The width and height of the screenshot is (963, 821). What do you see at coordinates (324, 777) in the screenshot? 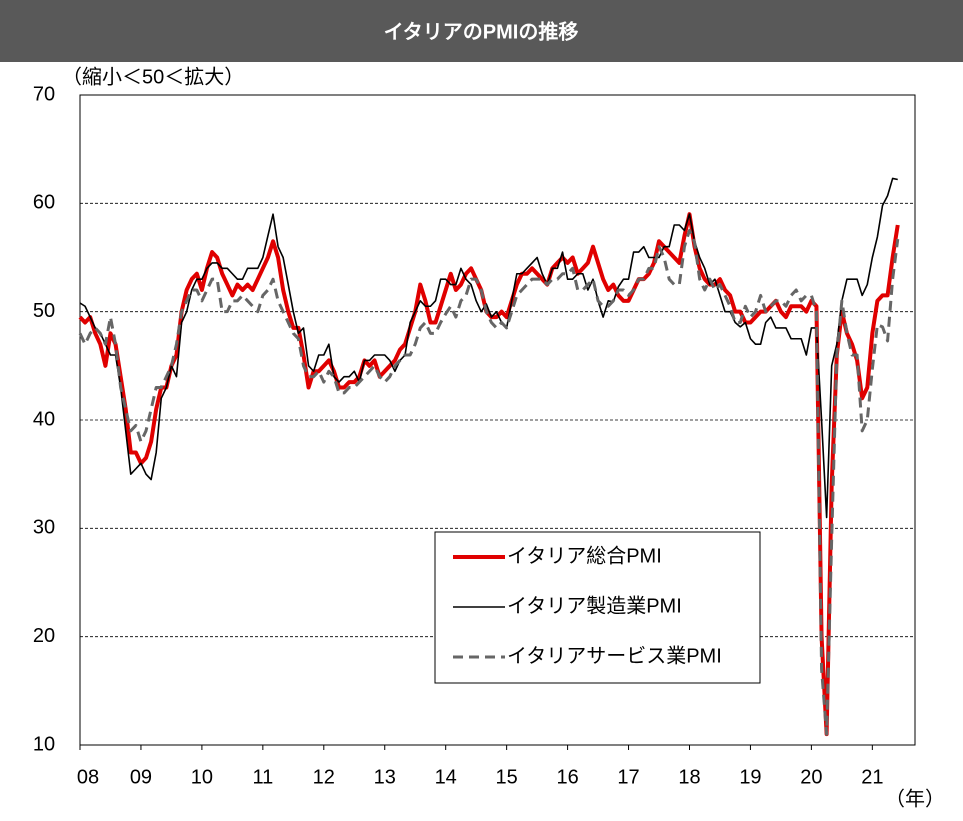
I see `x-tick-label: 12` at bounding box center [324, 777].